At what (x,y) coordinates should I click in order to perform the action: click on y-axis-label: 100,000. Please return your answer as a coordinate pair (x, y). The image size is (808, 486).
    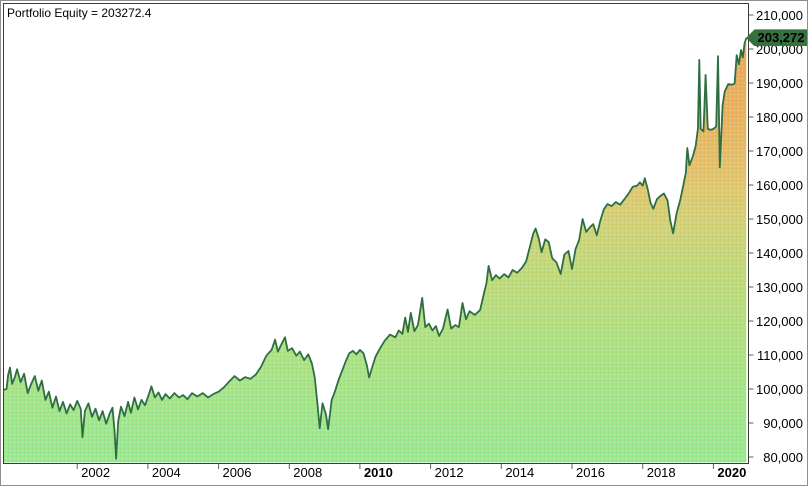
    Looking at the image, I should click on (779, 389).